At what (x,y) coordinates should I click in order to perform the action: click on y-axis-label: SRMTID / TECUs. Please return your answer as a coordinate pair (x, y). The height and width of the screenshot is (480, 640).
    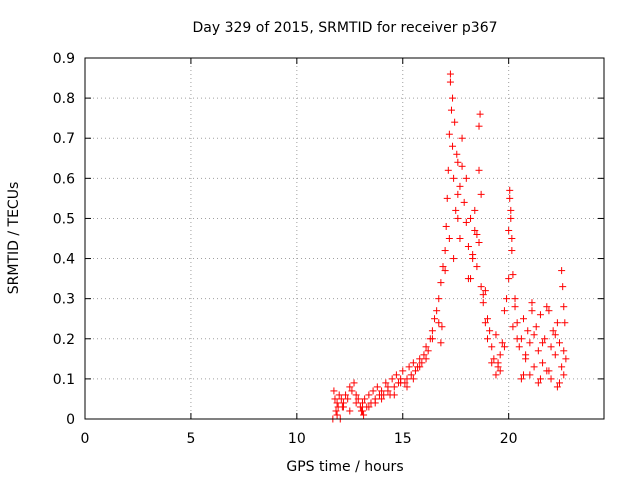
    Looking at the image, I should click on (14, 238).